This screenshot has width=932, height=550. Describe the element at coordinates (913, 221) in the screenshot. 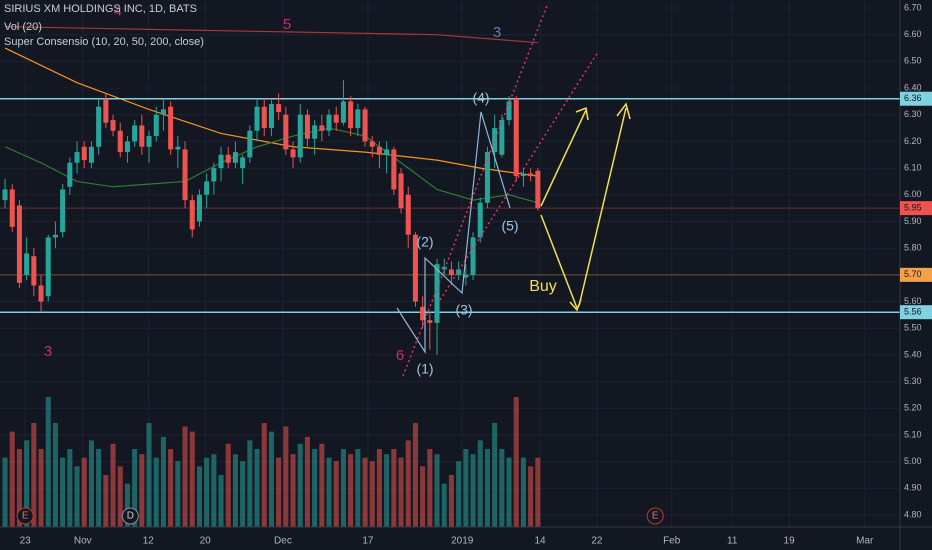

I see `y-tick-label: 5.90` at that location.